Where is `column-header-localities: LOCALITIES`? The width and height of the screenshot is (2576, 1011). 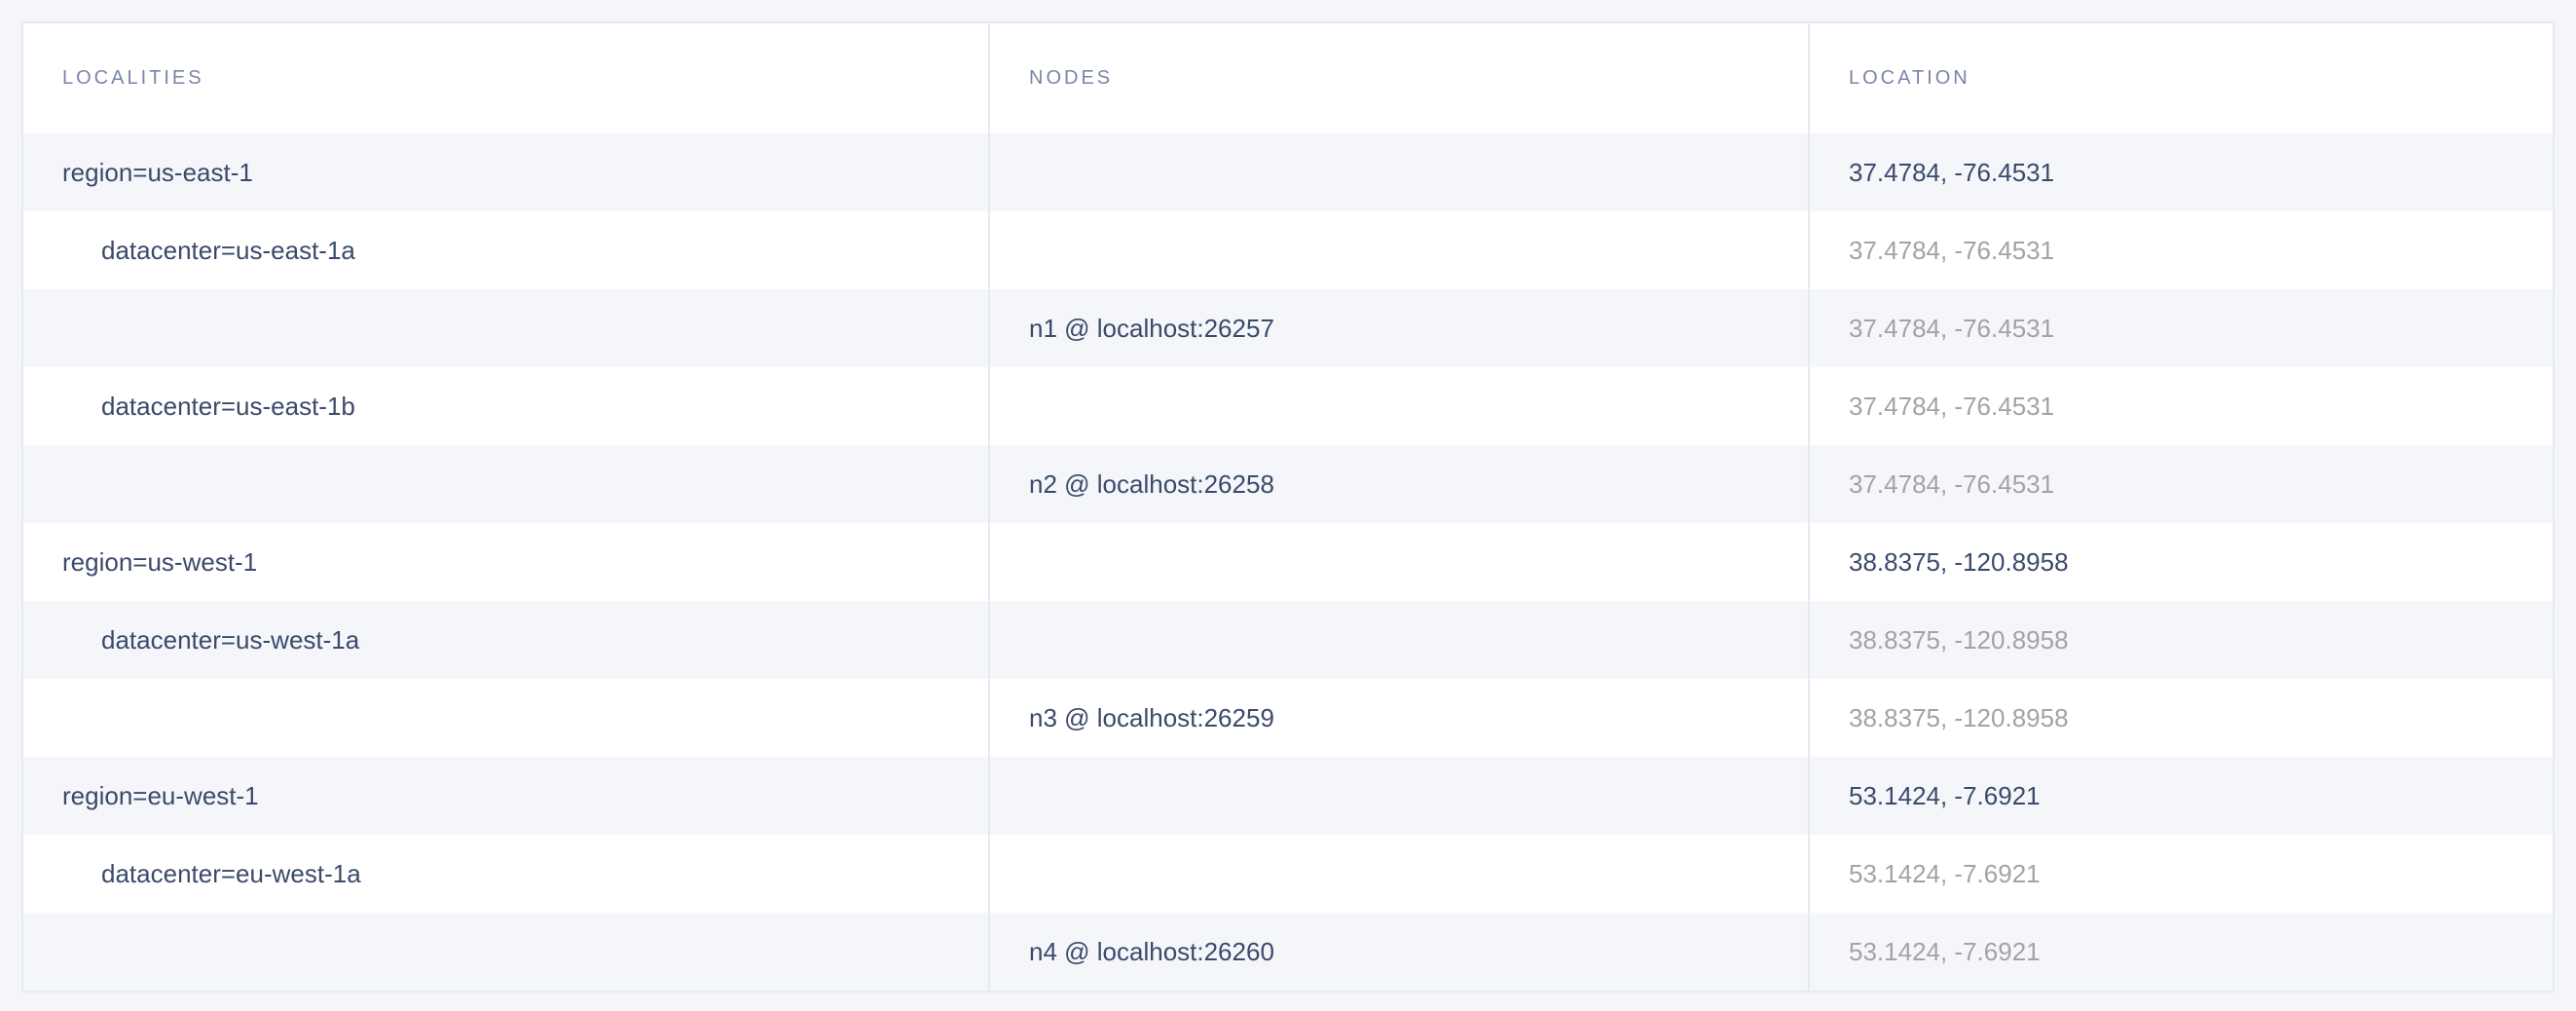 column-header-localities: LOCALITIES is located at coordinates (506, 78).